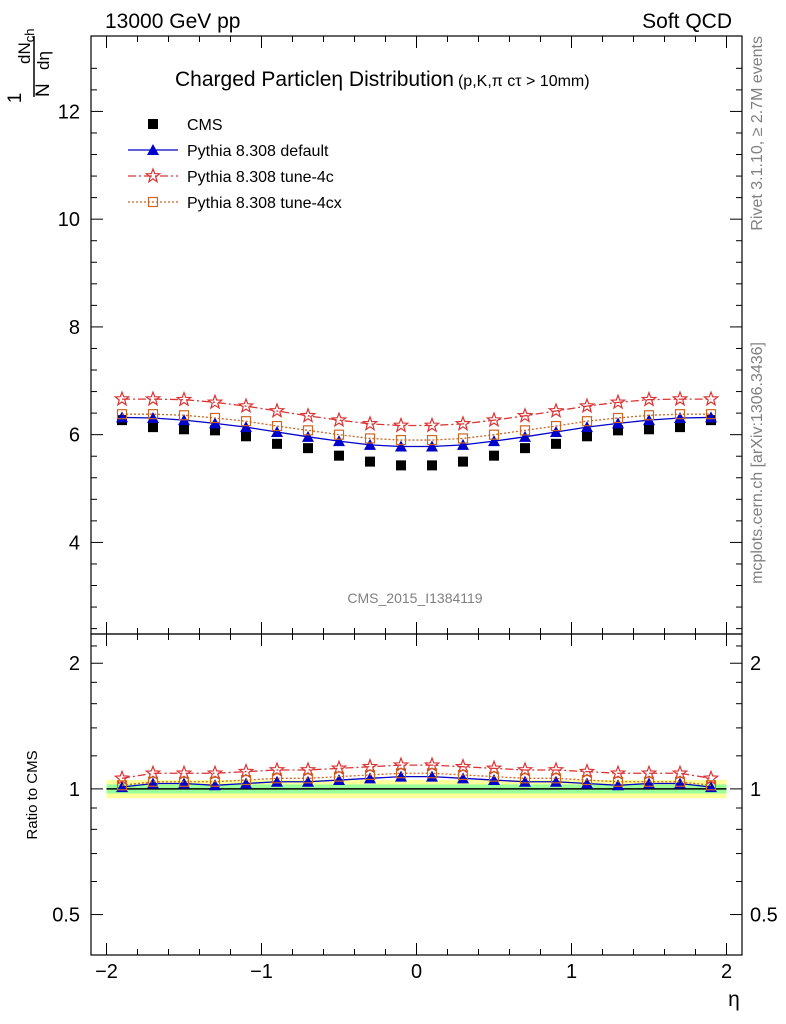 The height and width of the screenshot is (1024, 786). Describe the element at coordinates (106, 972) in the screenshot. I see `x-tick-label: −2` at that location.